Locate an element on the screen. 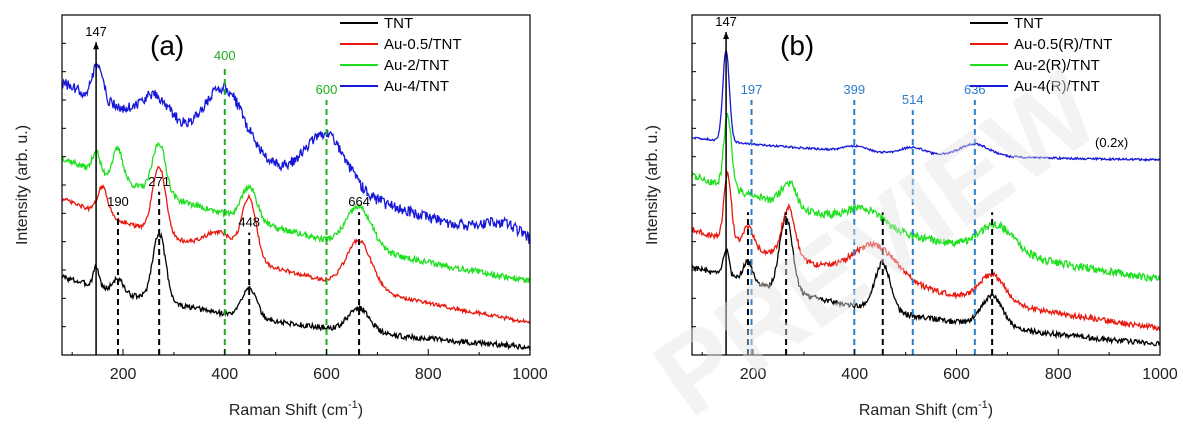 The width and height of the screenshot is (1183, 425). series-line-au-0-5-tnt is located at coordinates (296, 244).